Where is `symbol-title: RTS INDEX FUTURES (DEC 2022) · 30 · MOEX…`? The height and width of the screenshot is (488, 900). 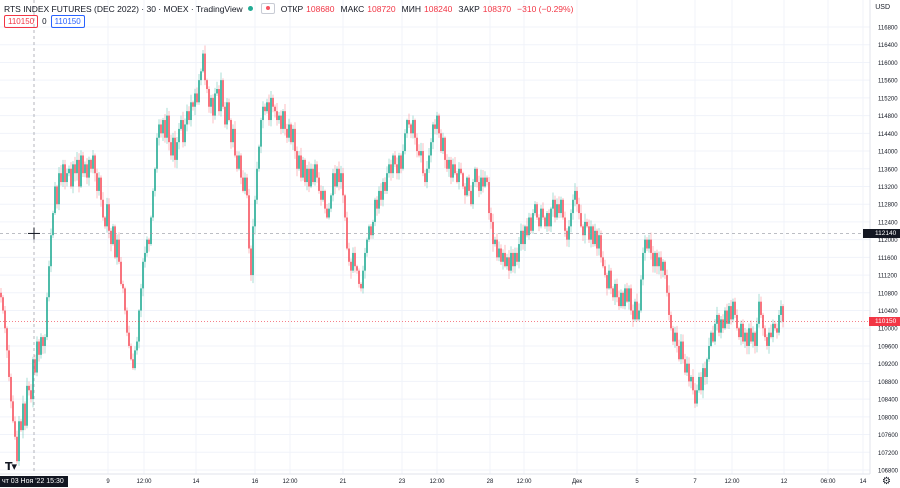 symbol-title: RTS INDEX FUTURES (DEC 2022) · 30 · MOEX… is located at coordinates (123, 8).